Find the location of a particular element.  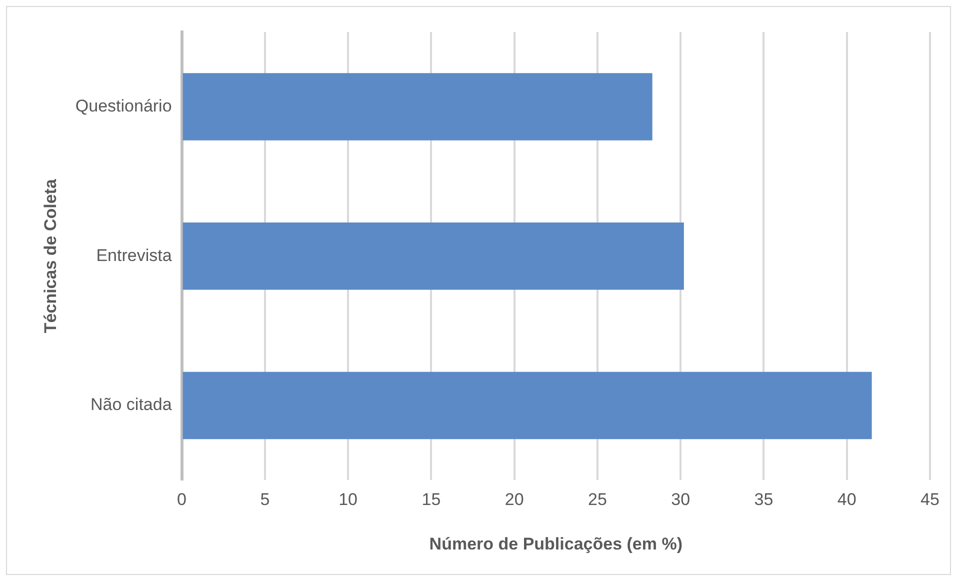

y-tick-label: Questionário is located at coordinates (123, 106).